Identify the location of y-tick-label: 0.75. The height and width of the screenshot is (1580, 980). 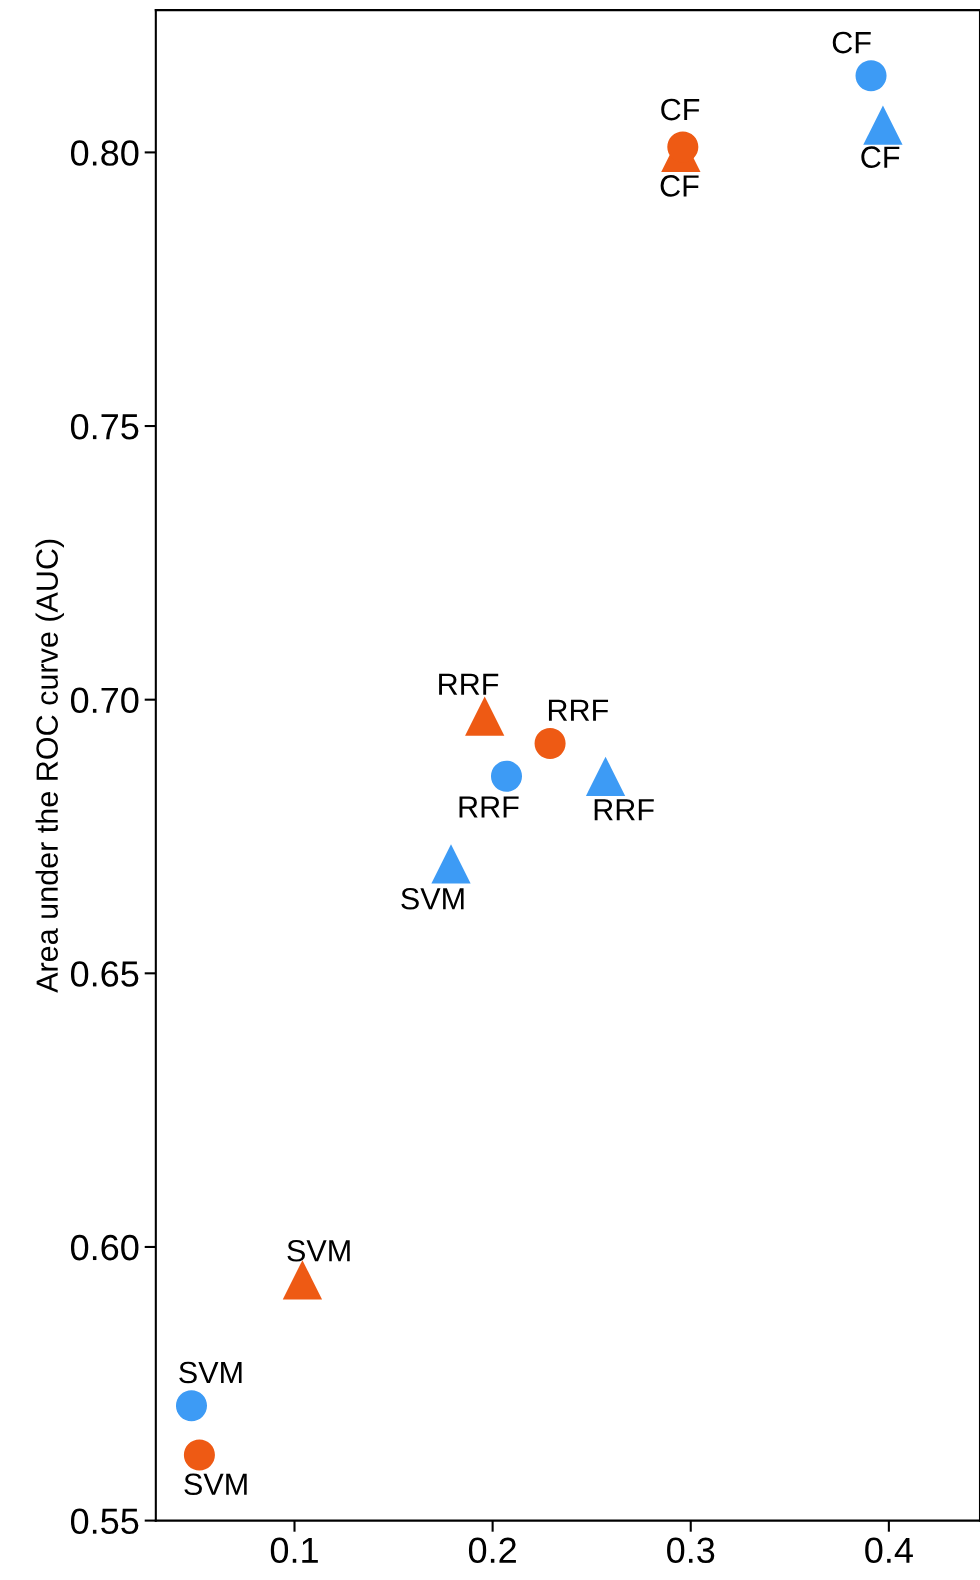
(104, 426).